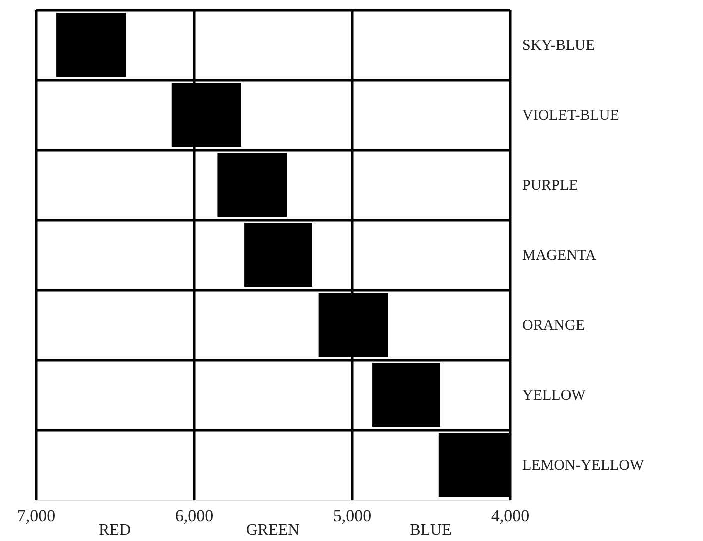 The image size is (703, 541). I want to click on x-tick-label: 4,000, so click(510, 516).